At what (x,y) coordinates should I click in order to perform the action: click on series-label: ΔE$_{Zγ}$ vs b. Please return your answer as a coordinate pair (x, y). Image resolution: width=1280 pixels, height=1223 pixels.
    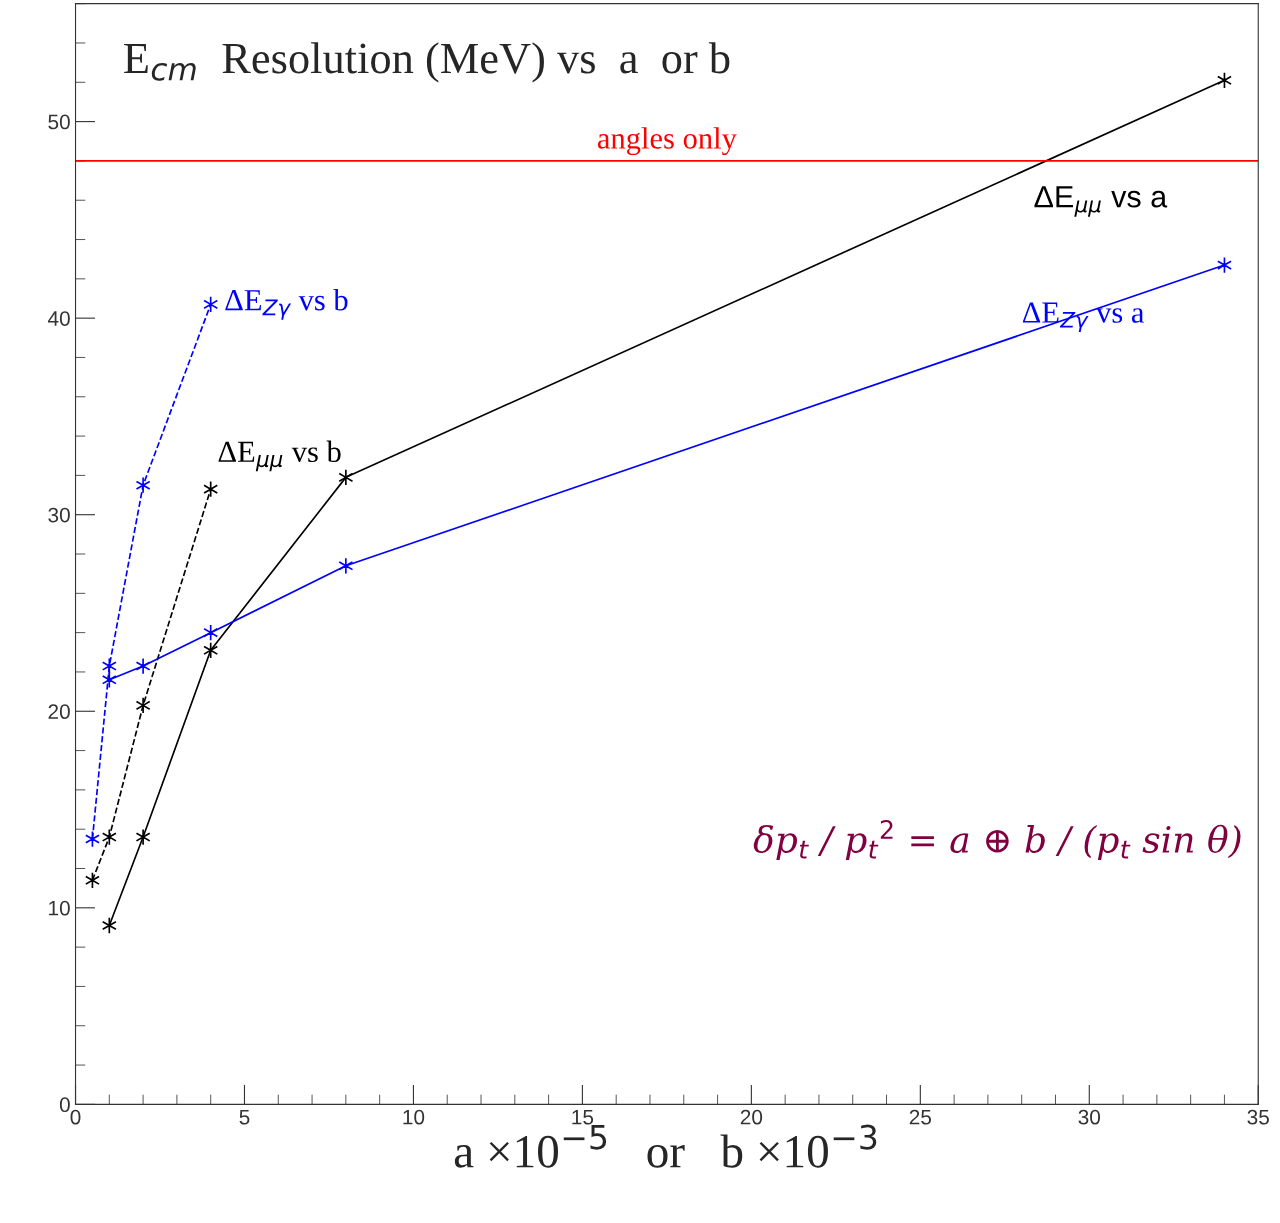
    Looking at the image, I should click on (286, 304).